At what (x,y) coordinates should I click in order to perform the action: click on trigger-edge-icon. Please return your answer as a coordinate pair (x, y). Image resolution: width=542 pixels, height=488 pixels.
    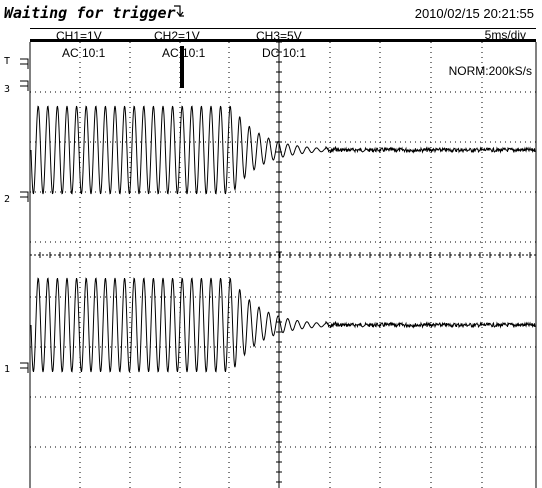
    Looking at the image, I should click on (179, 11).